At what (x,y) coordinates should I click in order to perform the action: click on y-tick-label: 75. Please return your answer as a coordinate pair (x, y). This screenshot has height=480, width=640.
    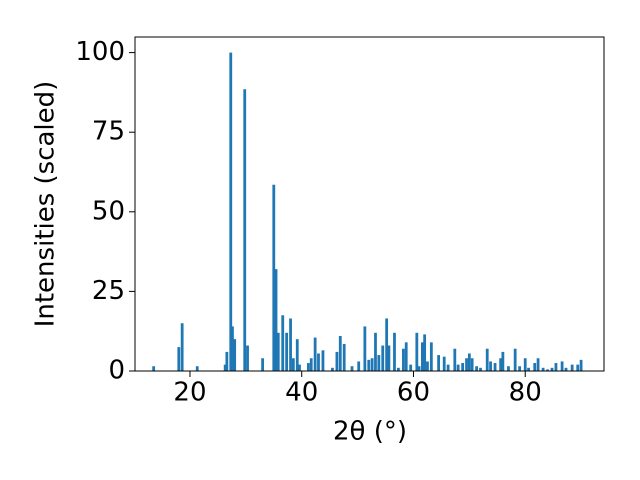
    Looking at the image, I should click on (108, 132).